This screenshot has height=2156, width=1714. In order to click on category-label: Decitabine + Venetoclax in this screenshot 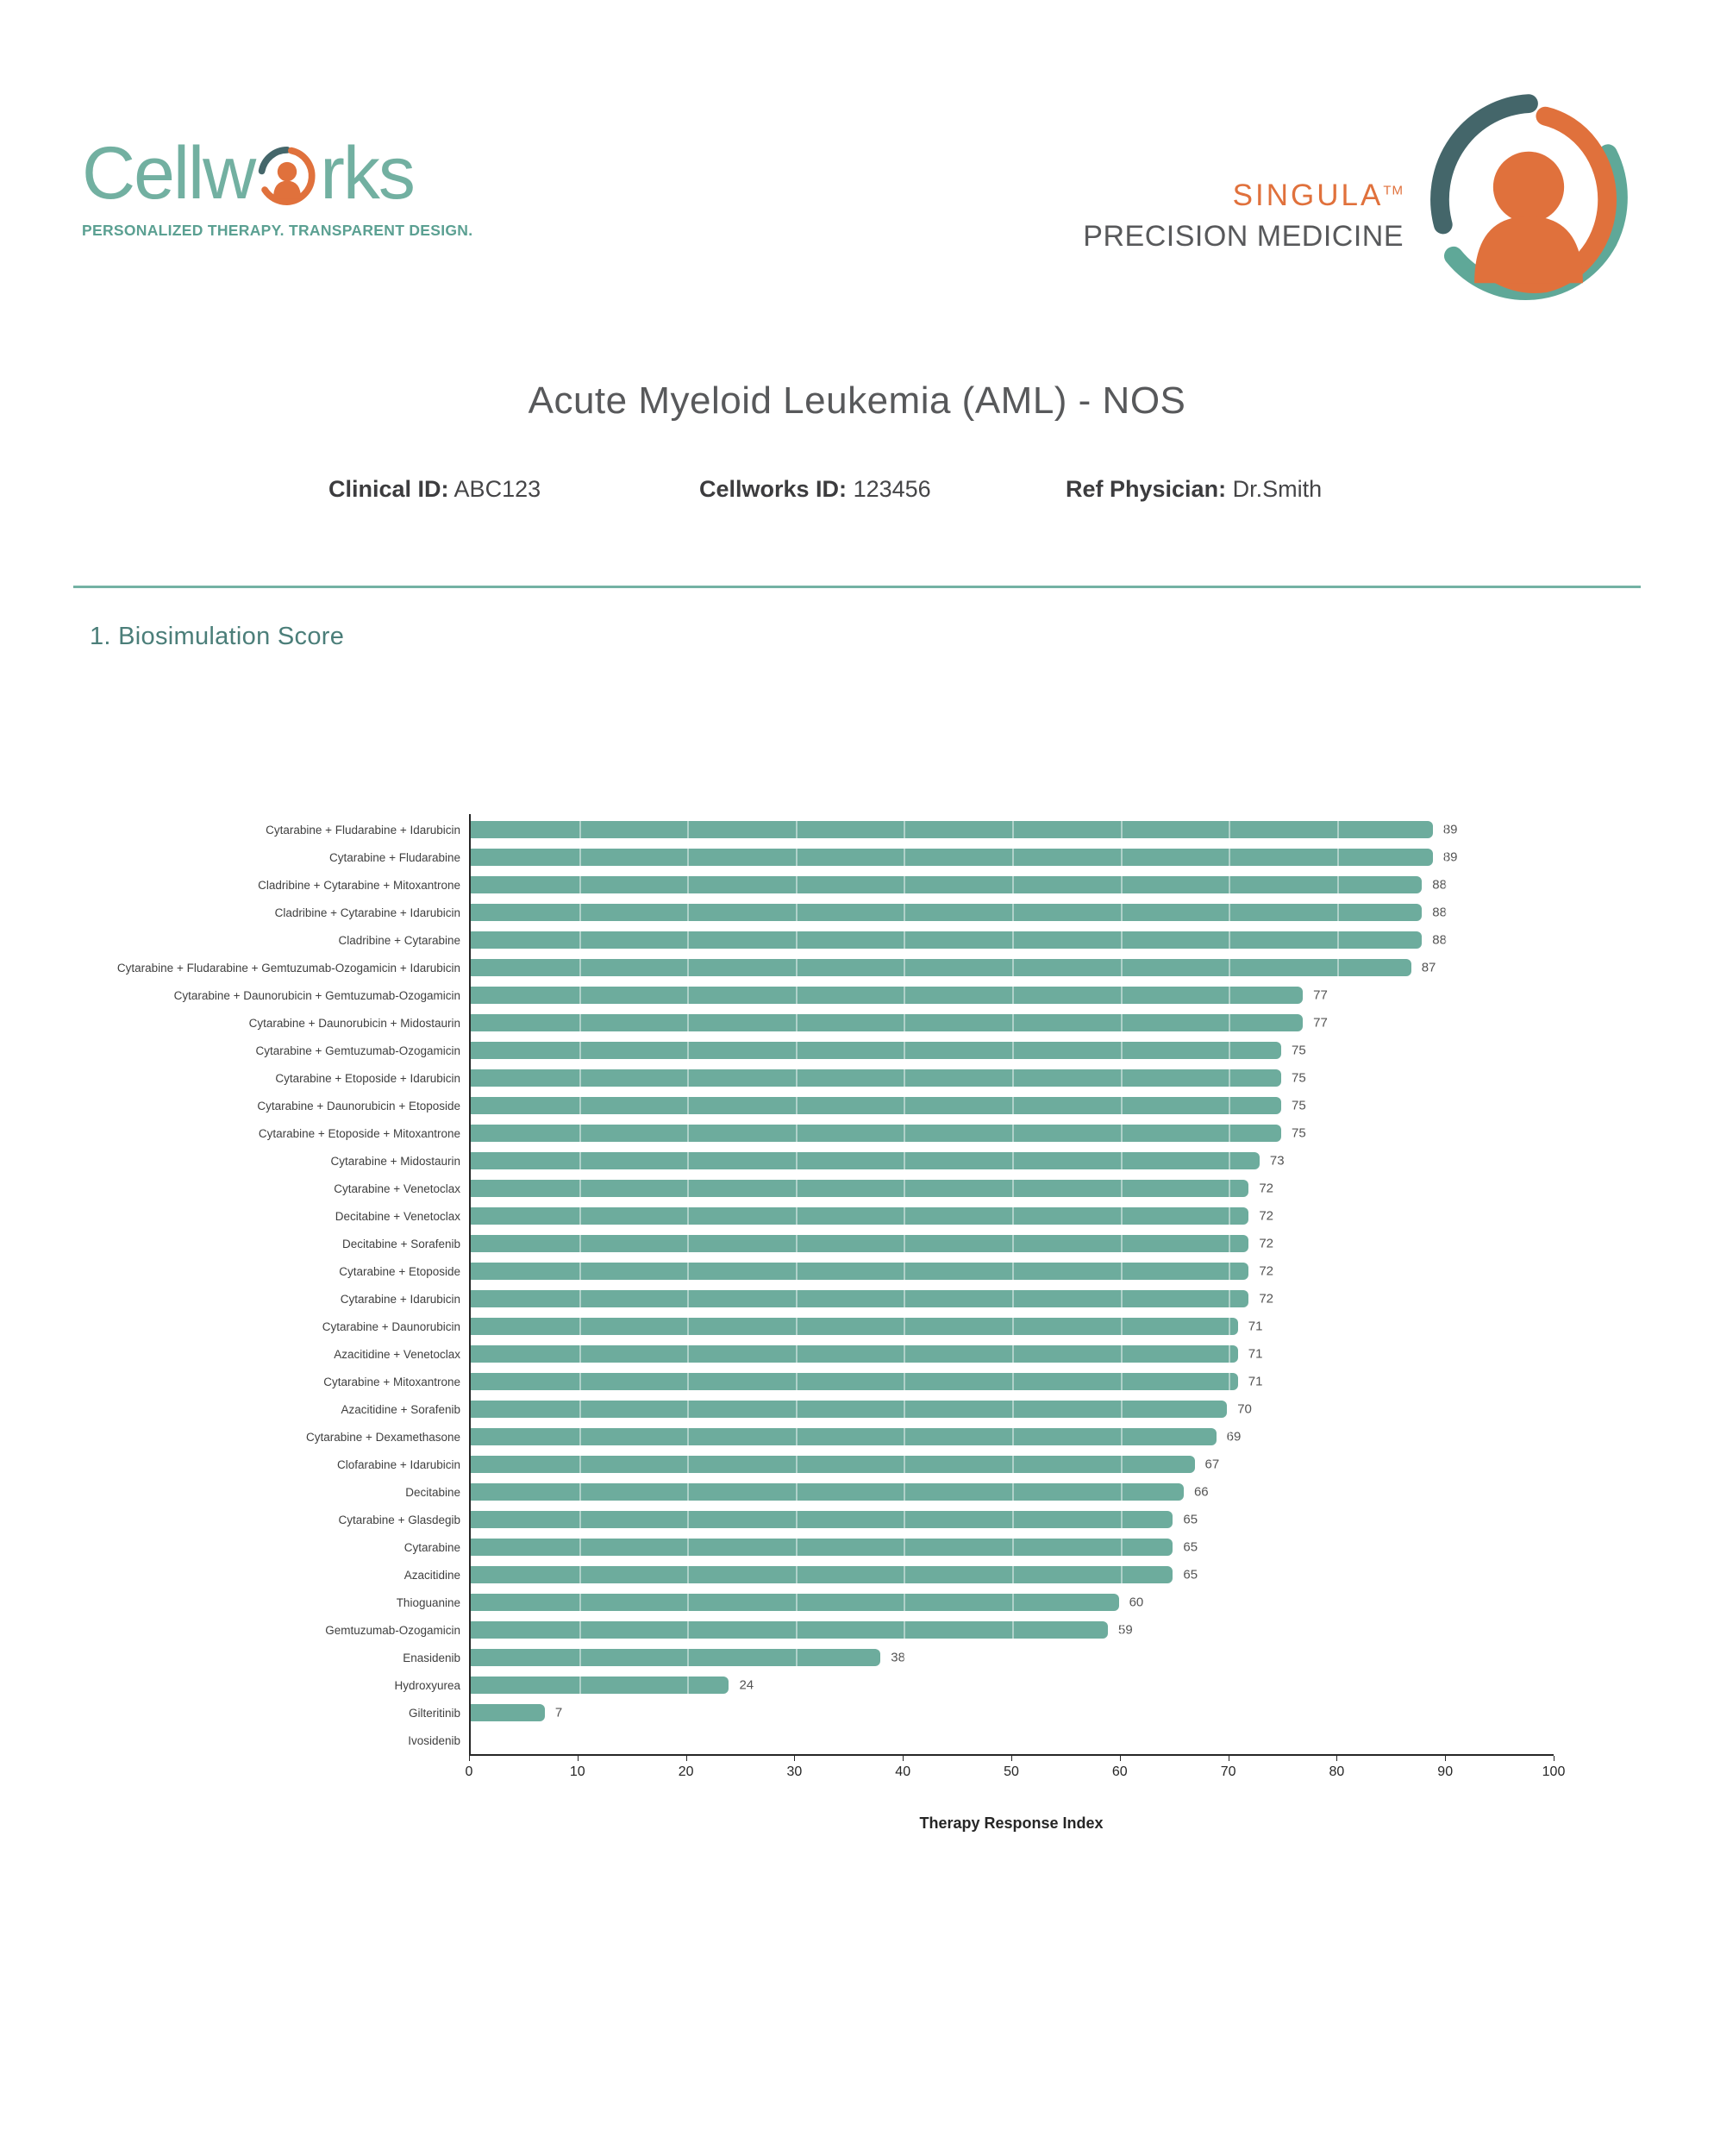, I will do `click(397, 1216)`.